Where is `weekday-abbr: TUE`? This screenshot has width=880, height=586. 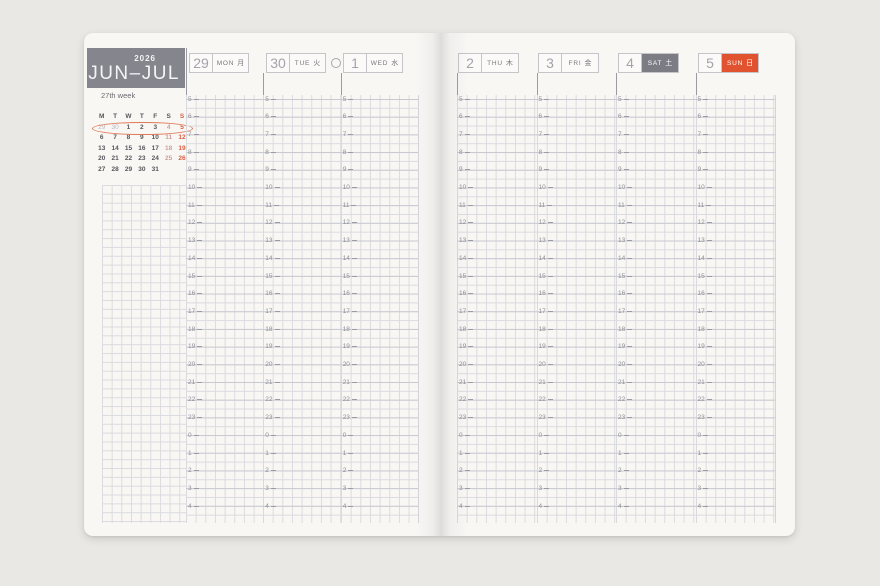
weekday-abbr: TUE is located at coordinates (302, 63).